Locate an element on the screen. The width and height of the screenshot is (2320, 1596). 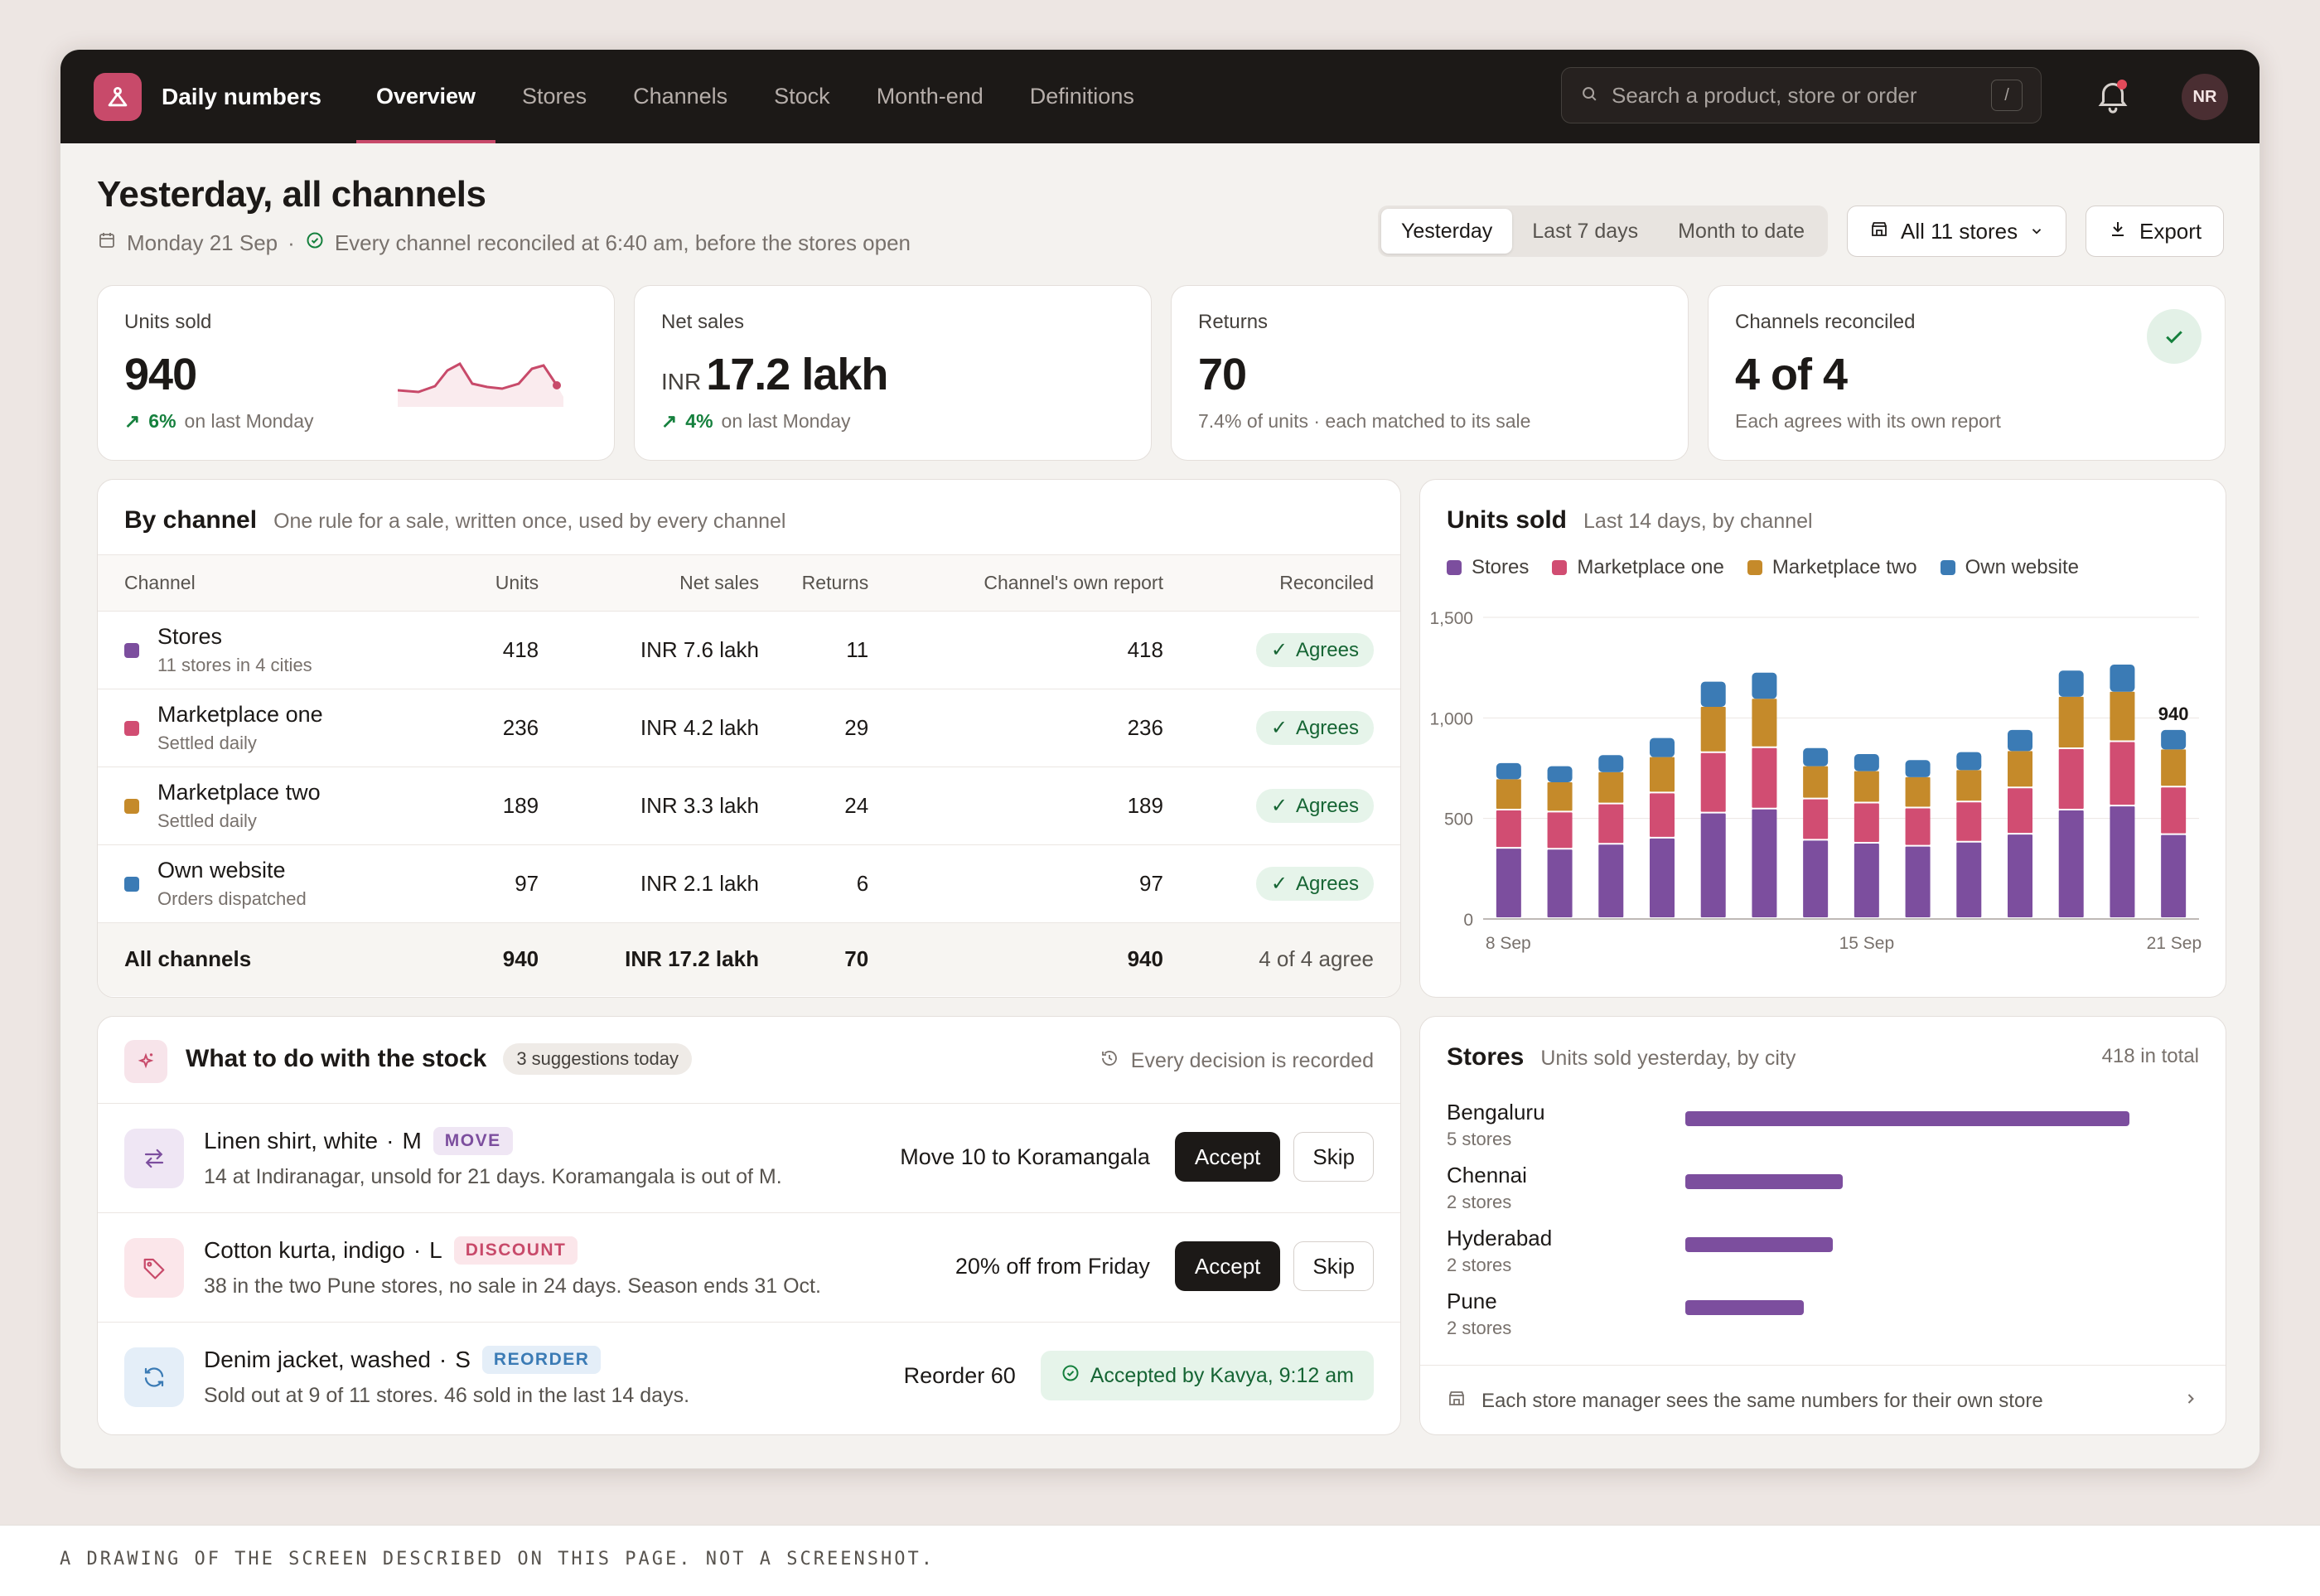
search-input: Search a product, store or order / is located at coordinates (1801, 95).